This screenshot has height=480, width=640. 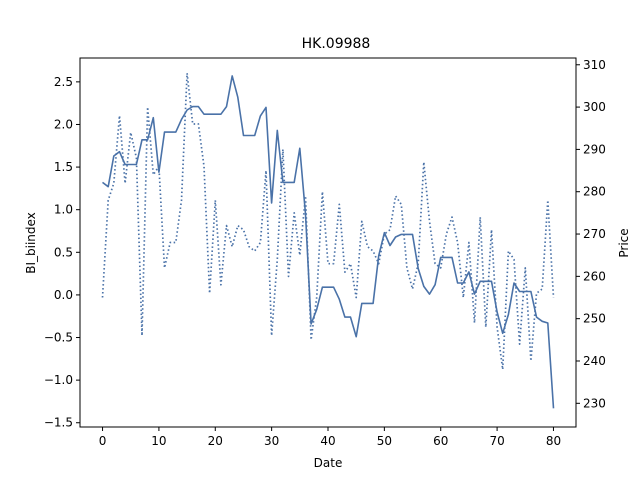 I want to click on right-tick-label: 260, so click(x=594, y=276).